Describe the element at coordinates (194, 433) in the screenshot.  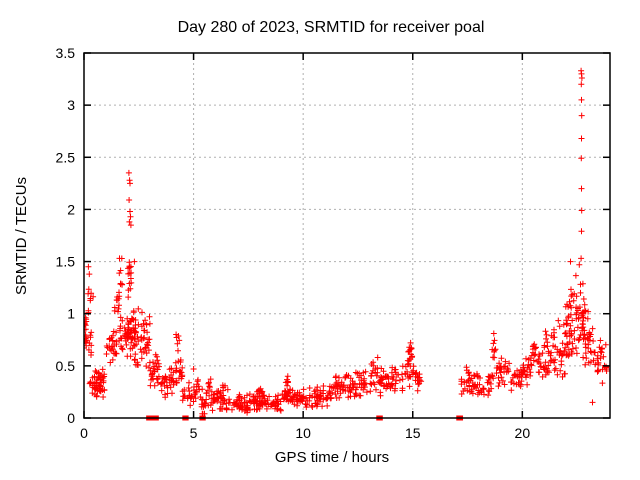
I see `x-tick-label-5: 5` at that location.